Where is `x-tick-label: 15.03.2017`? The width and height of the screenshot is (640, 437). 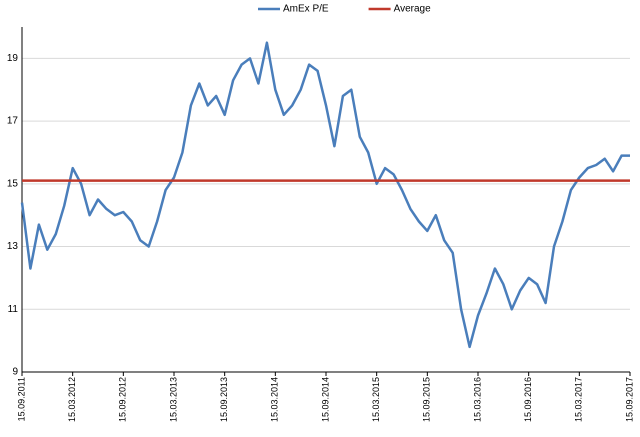
x-tick-label: 15.03.2017 is located at coordinates (579, 399).